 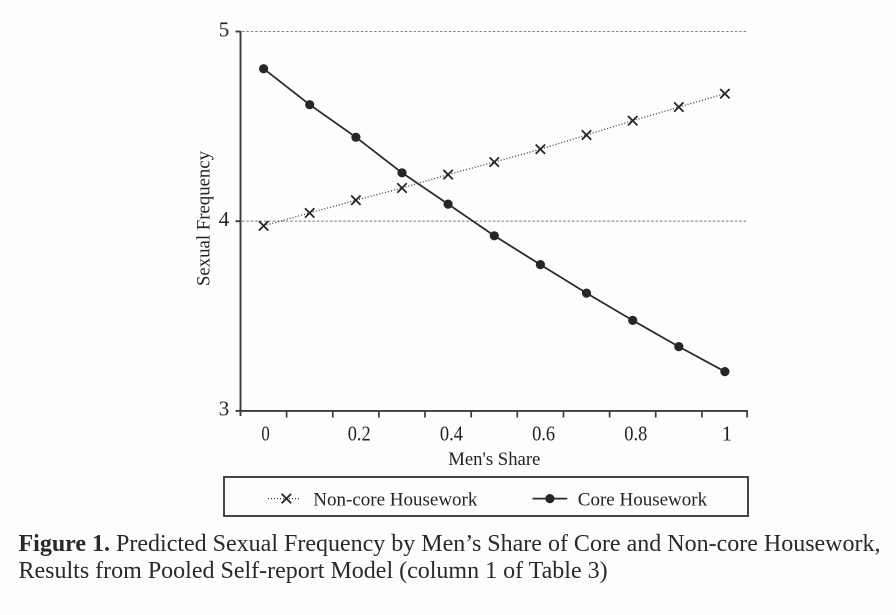 What do you see at coordinates (359, 433) in the screenshot?
I see `svg-text: 0.2` at bounding box center [359, 433].